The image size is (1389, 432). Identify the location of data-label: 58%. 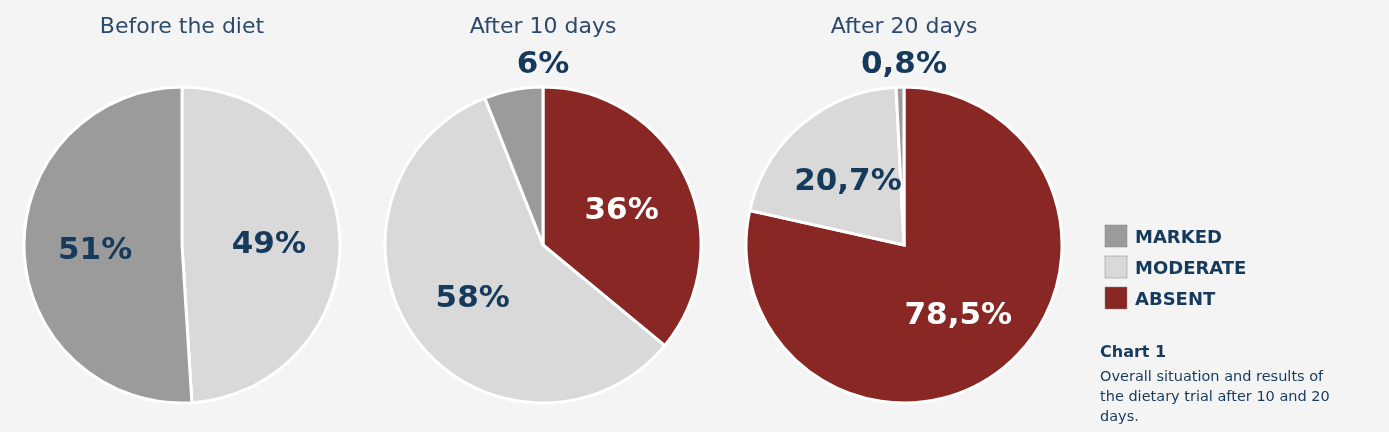
(472, 296).